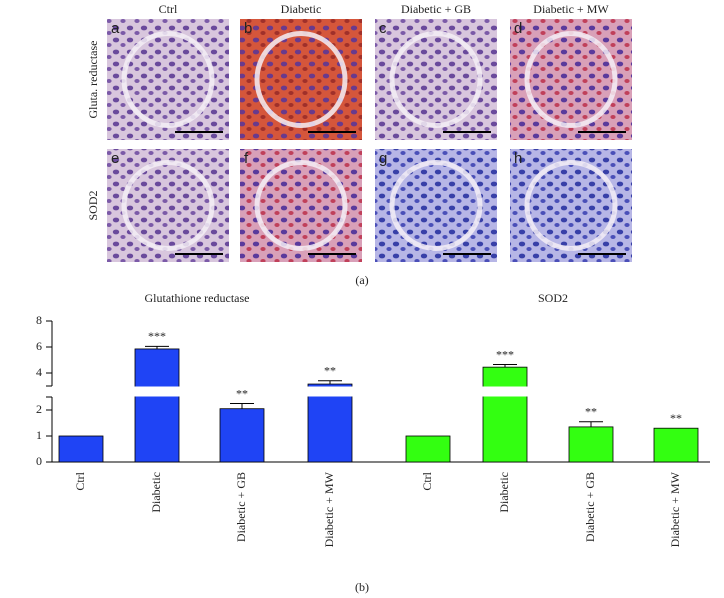  What do you see at coordinates (246, 158) in the screenshot?
I see `panel-letter: f` at bounding box center [246, 158].